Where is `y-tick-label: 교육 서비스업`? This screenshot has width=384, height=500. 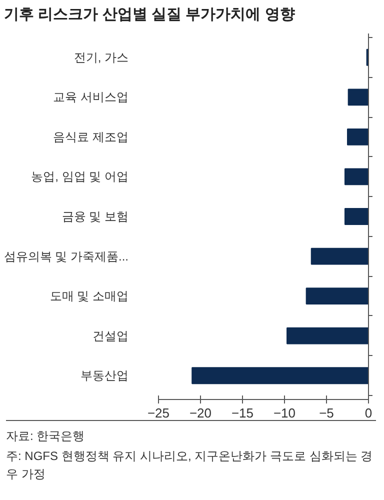 y-tick-label: 교육 서비스업 is located at coordinates (91, 97).